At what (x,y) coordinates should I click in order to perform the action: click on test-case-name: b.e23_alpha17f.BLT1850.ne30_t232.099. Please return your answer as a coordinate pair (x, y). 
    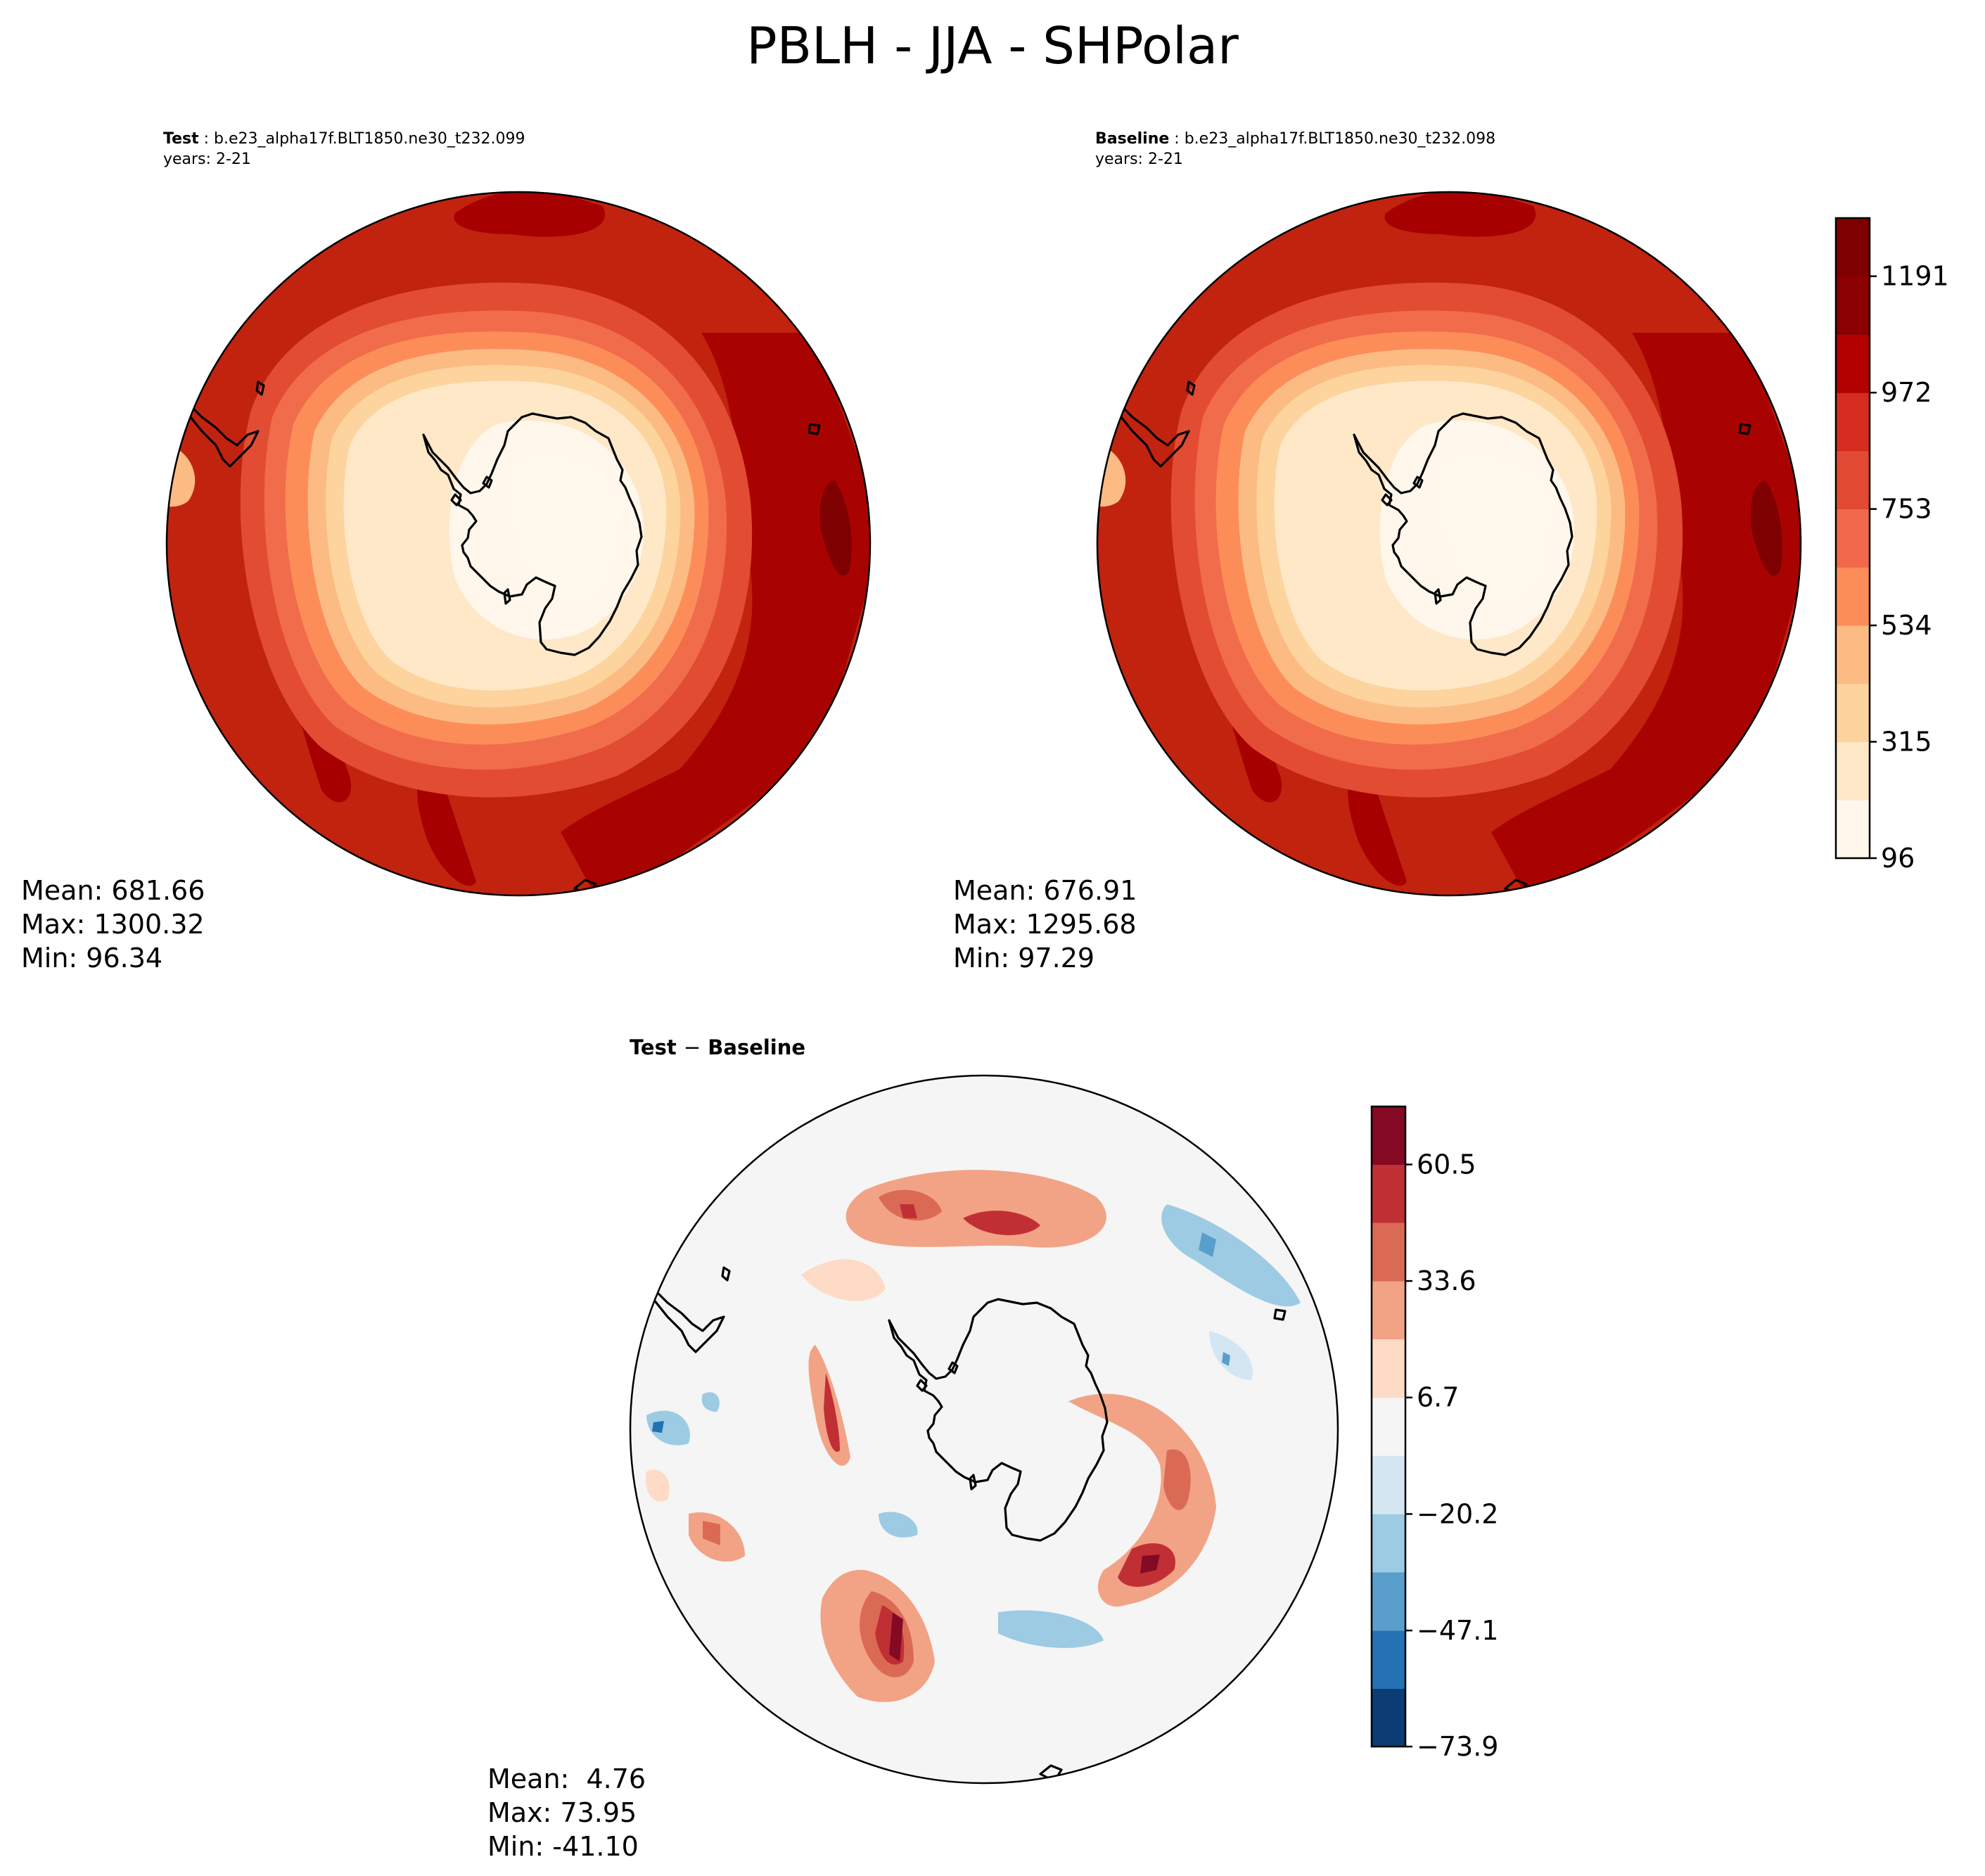
    Looking at the image, I should click on (369, 139).